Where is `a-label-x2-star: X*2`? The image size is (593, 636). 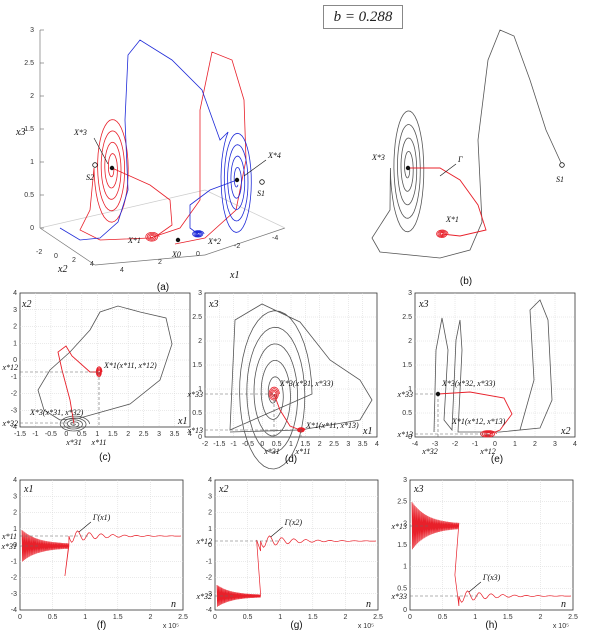 a-label-x2-star: X*2 is located at coordinates (214, 241).